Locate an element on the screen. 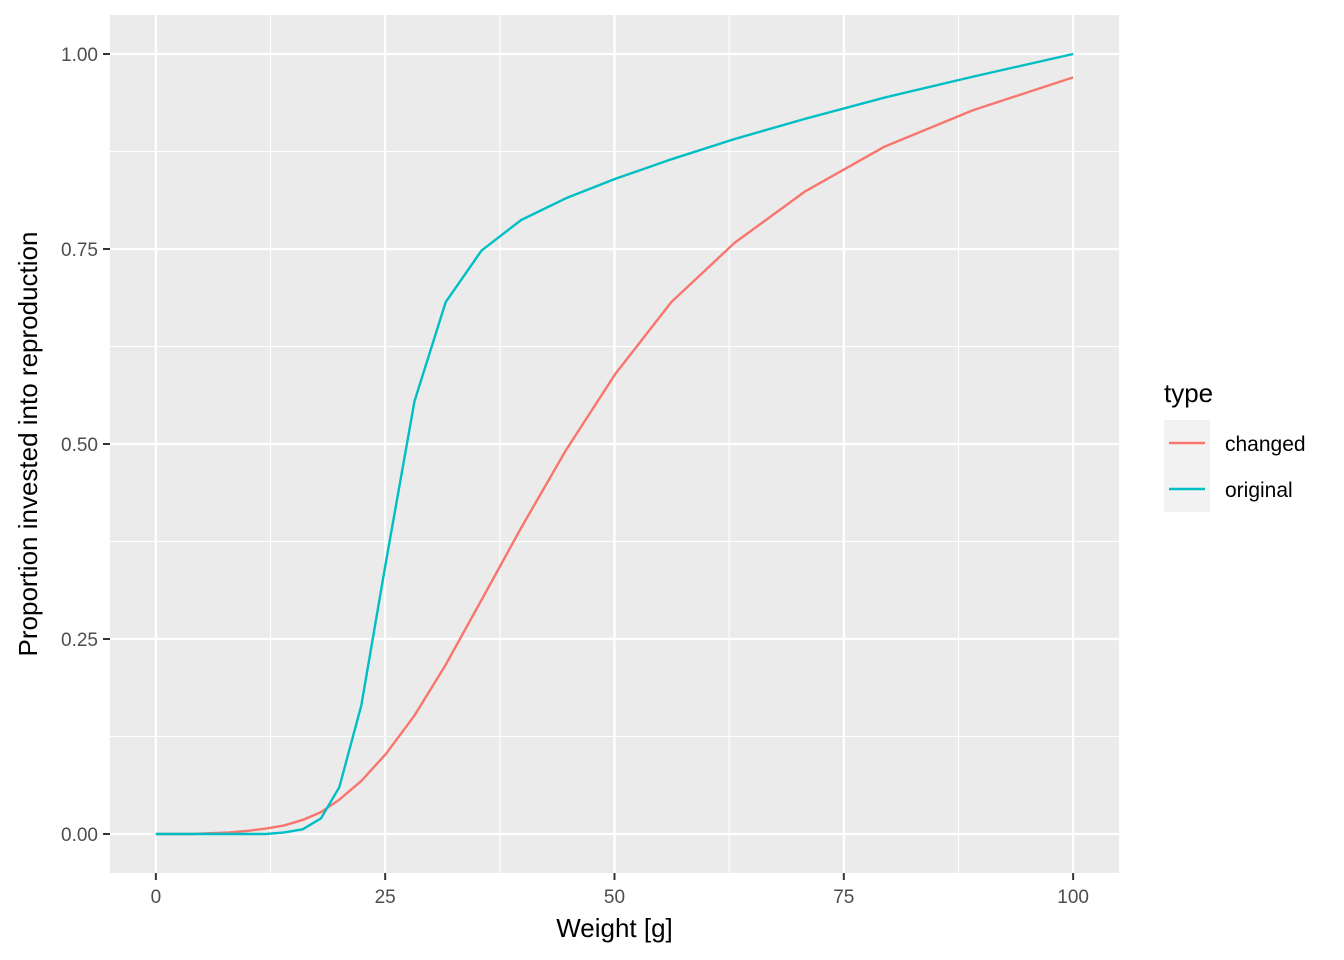 The width and height of the screenshot is (1344, 960). x-axis: 0 25 50 75 100 is located at coordinates (620, 890).